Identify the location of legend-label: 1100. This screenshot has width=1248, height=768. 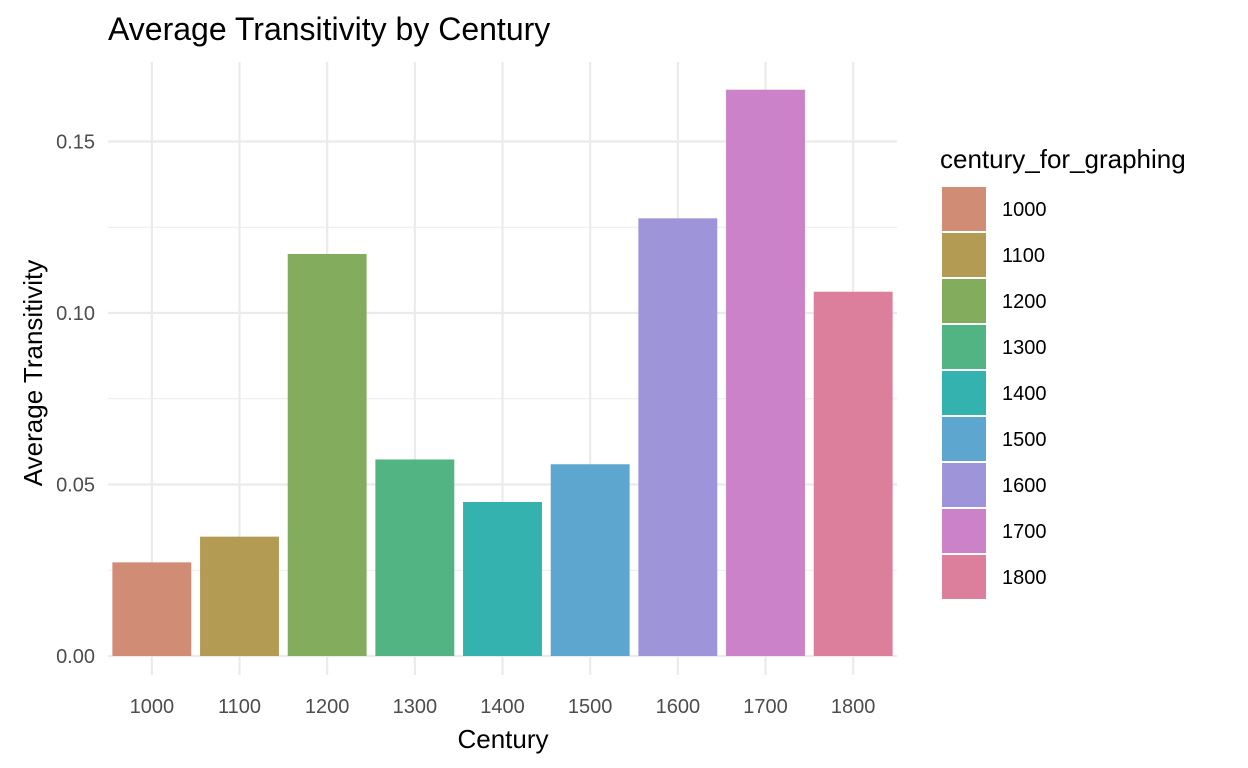
(1023, 256).